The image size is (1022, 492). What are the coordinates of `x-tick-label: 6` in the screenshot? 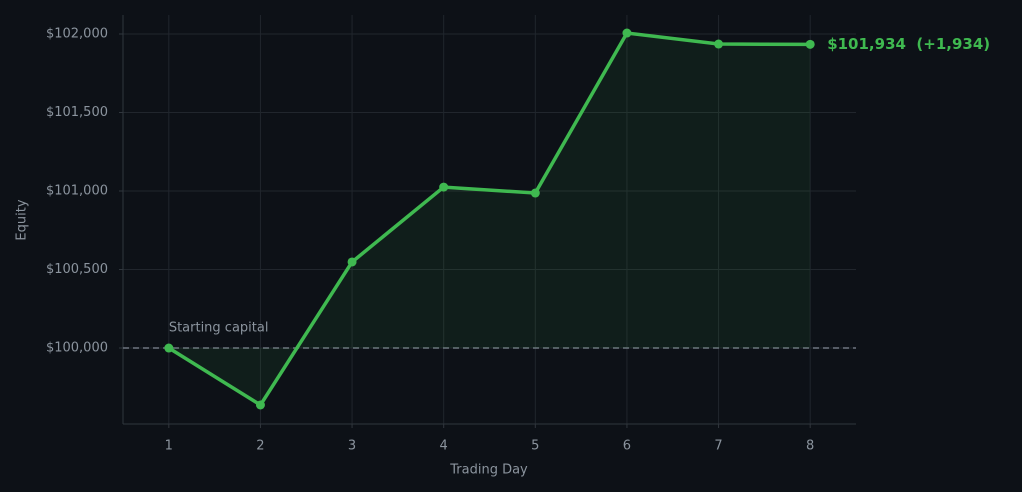 It's located at (627, 446).